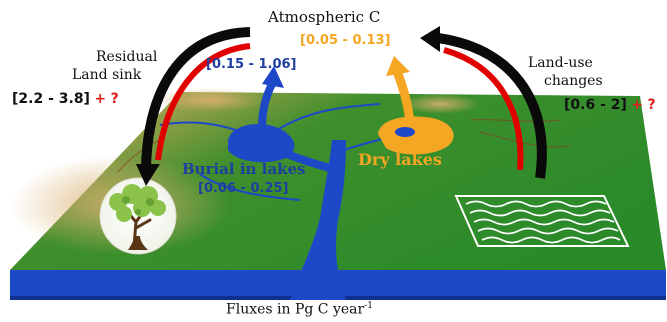  Describe the element at coordinates (251, 64) in the screenshot. I see `lakes-emission-flux: [0.15 - 1.06]` at that location.